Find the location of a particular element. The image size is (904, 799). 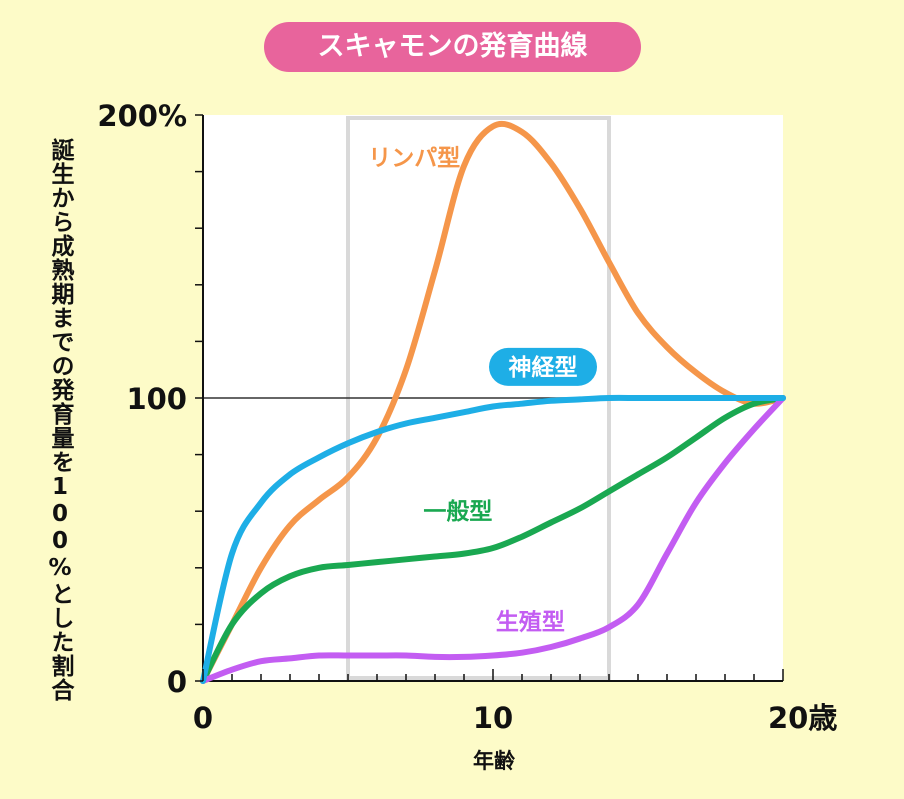

x-tick-label: 20歳 is located at coordinates (802, 718).